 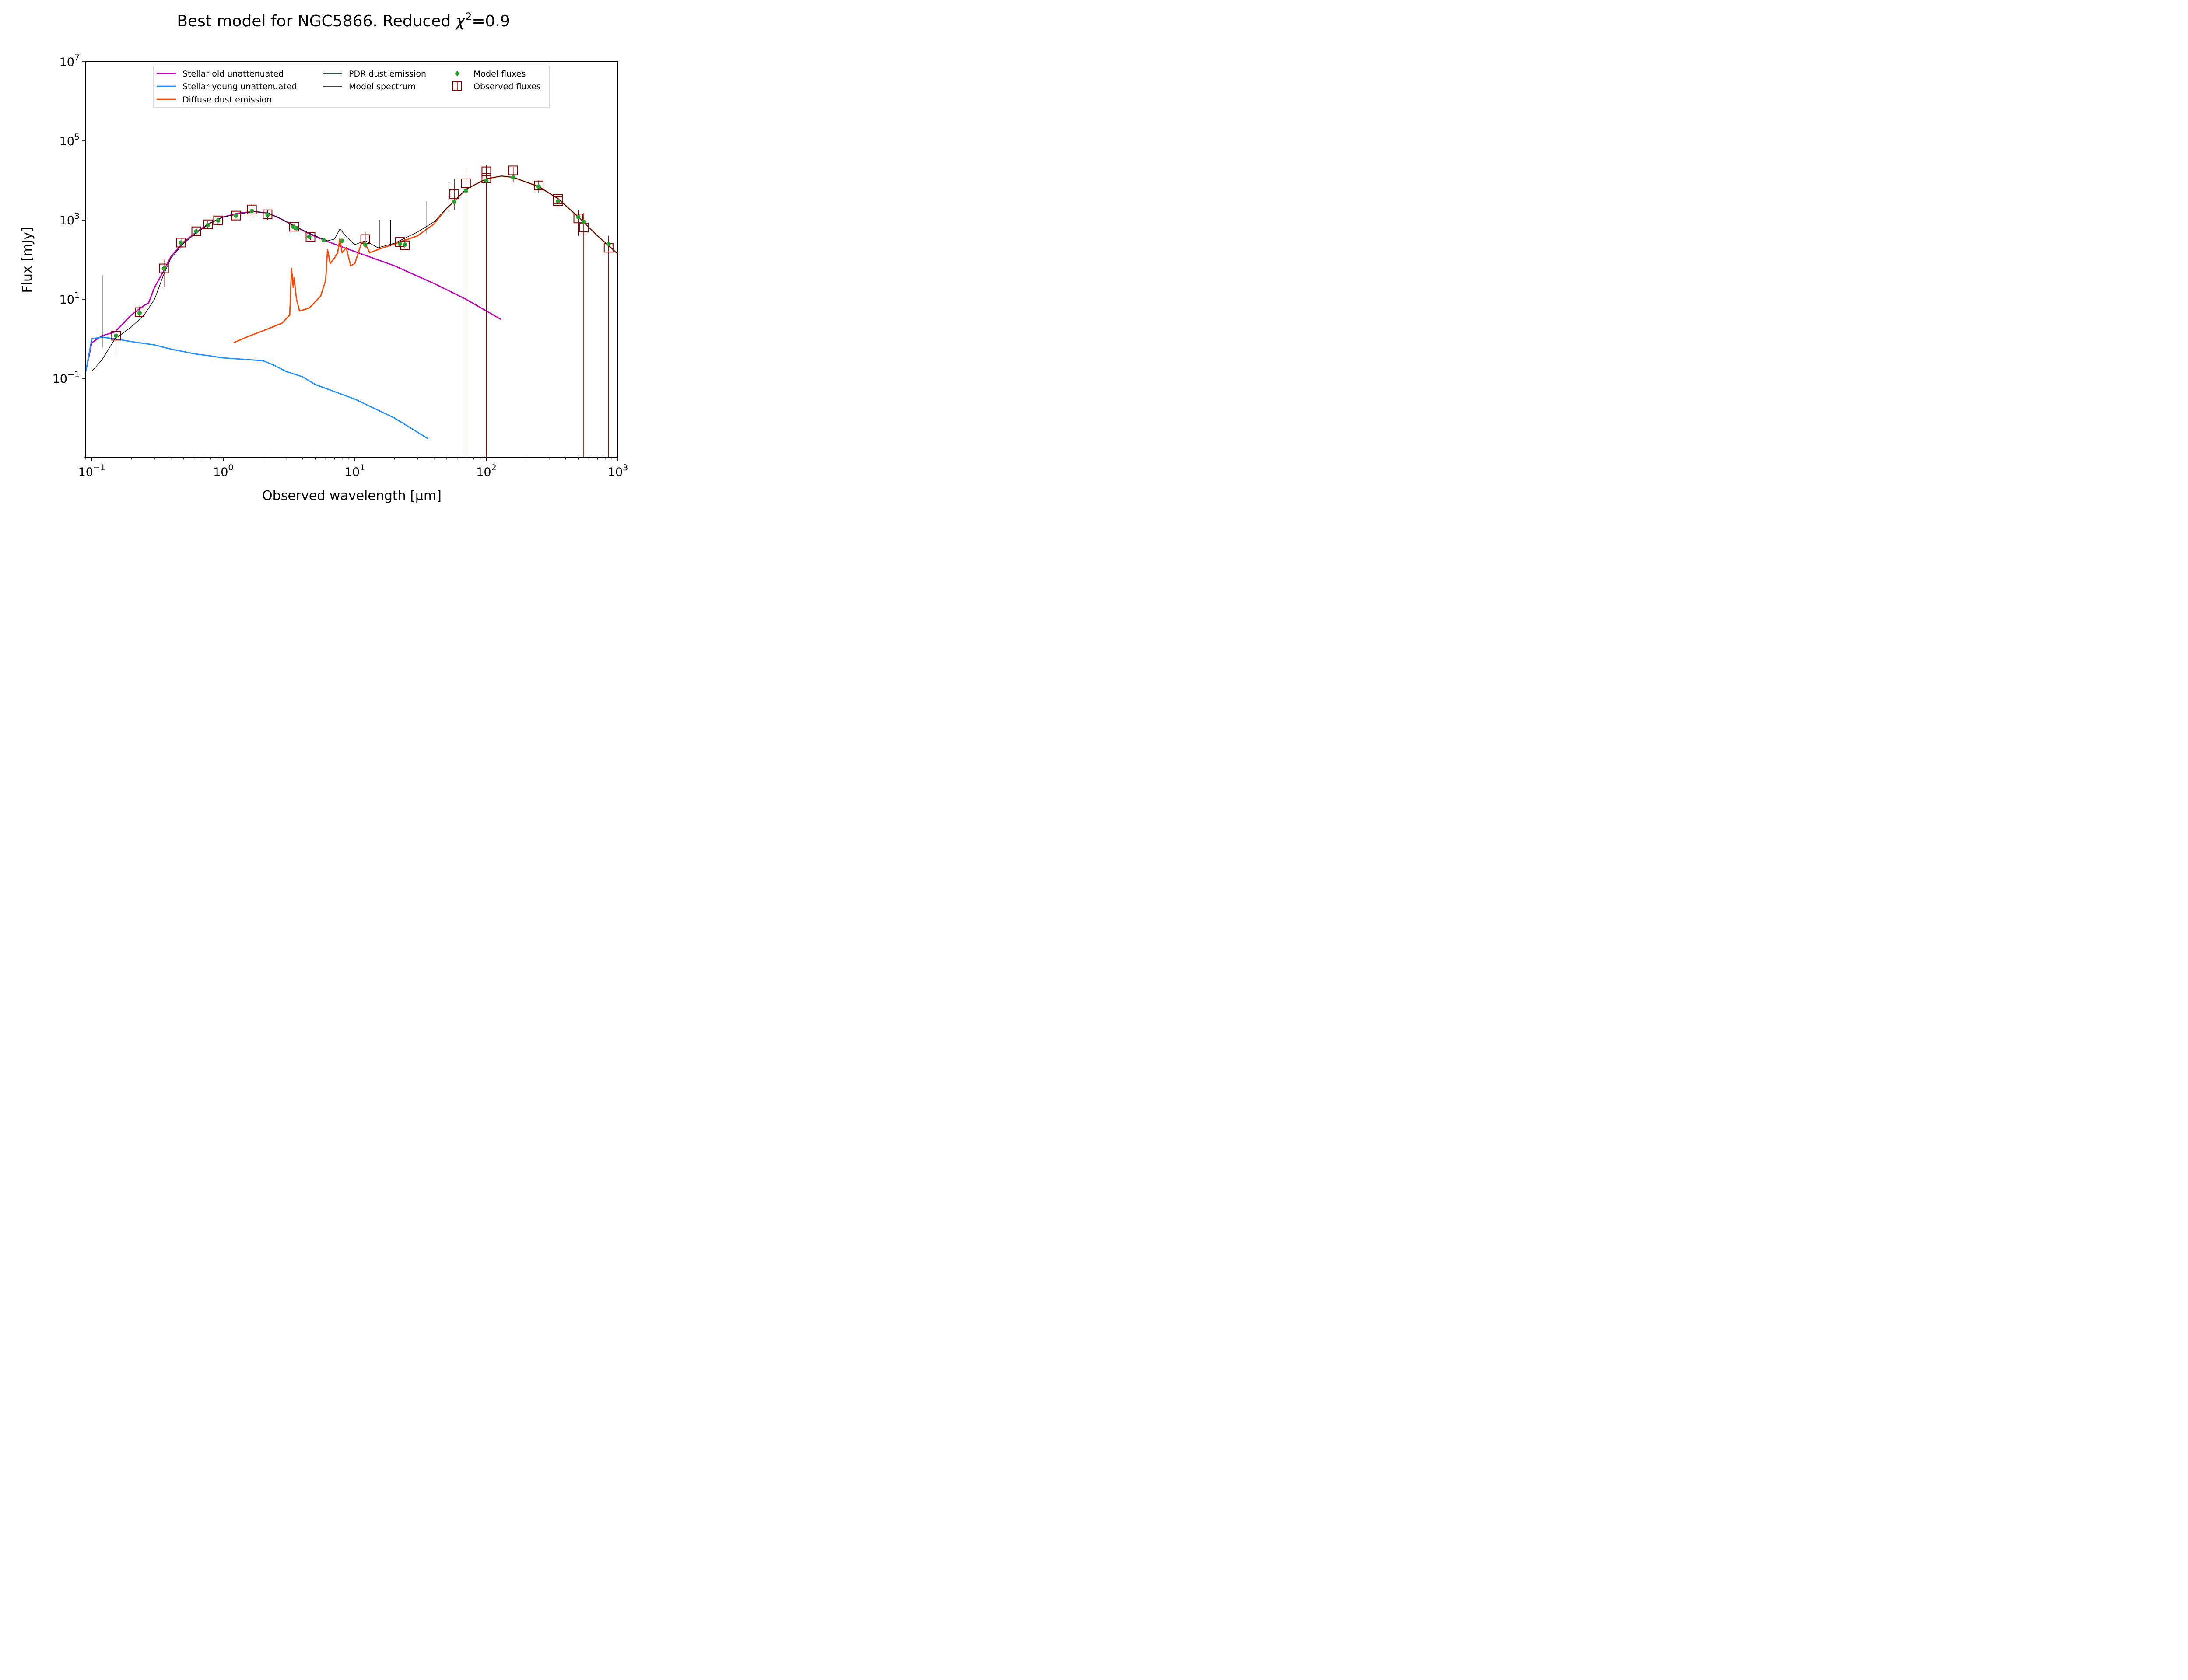 I want to click on plot-frame, so click(x=351, y=259).